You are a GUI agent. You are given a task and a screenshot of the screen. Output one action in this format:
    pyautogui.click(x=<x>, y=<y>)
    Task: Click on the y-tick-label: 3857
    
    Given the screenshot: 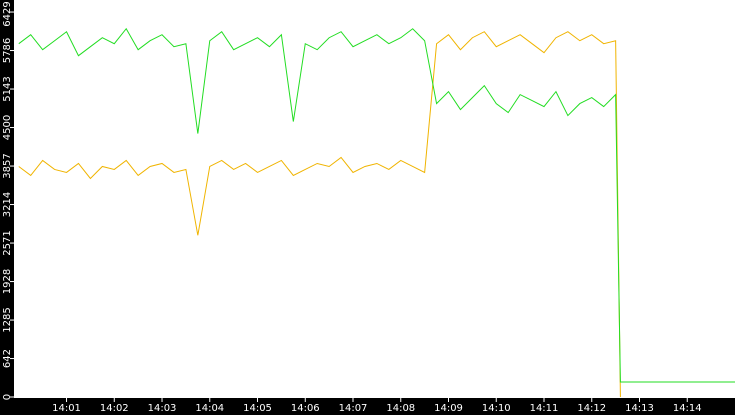 What is the action you would take?
    pyautogui.click(x=7, y=165)
    